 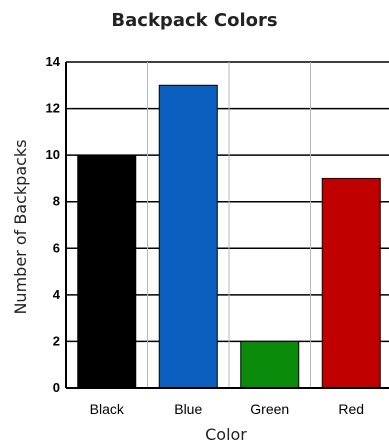 What do you see at coordinates (53, 61) in the screenshot?
I see `y-tick-label: 14` at bounding box center [53, 61].